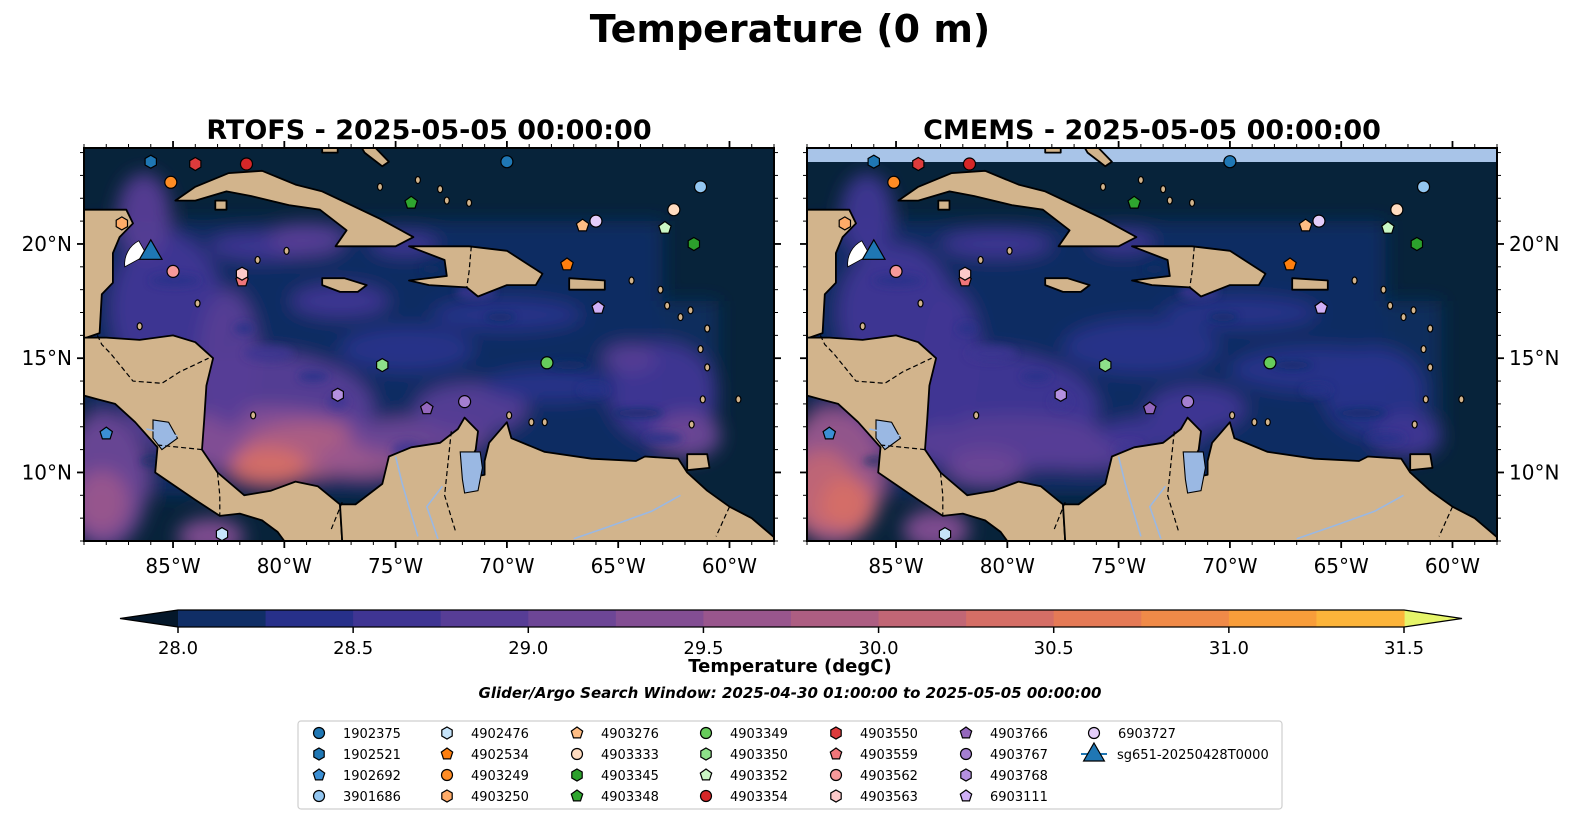 This screenshot has height=827, width=1580. Describe the element at coordinates (879, 648) in the screenshot. I see `colorbar-tick-label: 30.0` at that location.